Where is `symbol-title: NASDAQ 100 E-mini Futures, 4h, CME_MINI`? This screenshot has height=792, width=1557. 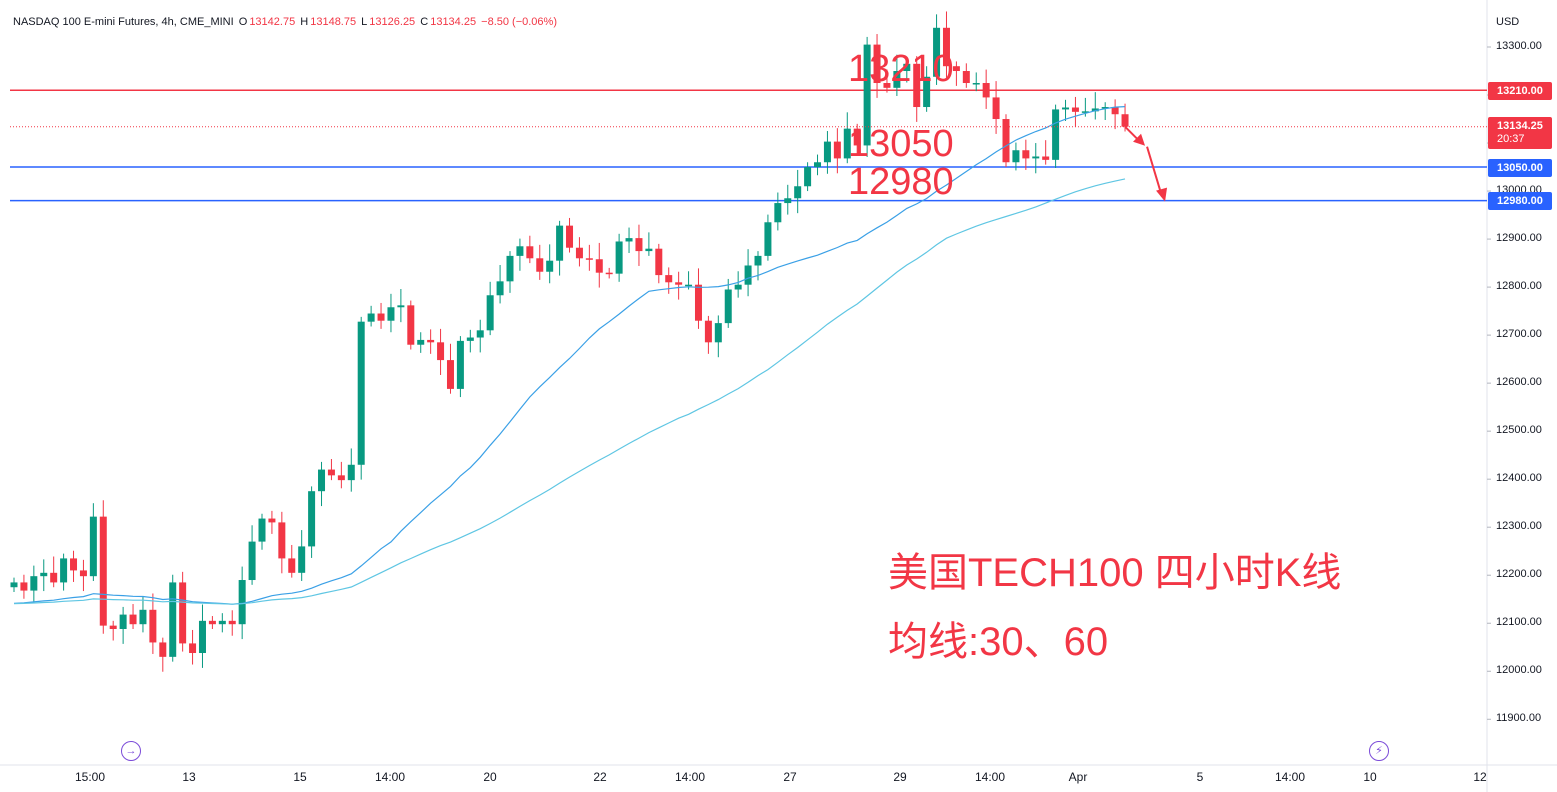
symbol-title: NASDAQ 100 E-mini Futures, 4h, CME_MINI is located at coordinates (123, 22).